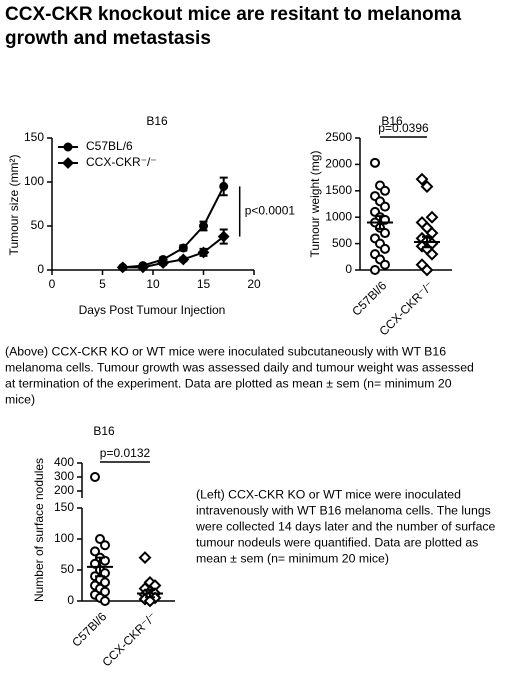 This screenshot has width=508, height=675. What do you see at coordinates (338, 216) in the screenshot?
I see `y-tick-label: 1000` at bounding box center [338, 216].